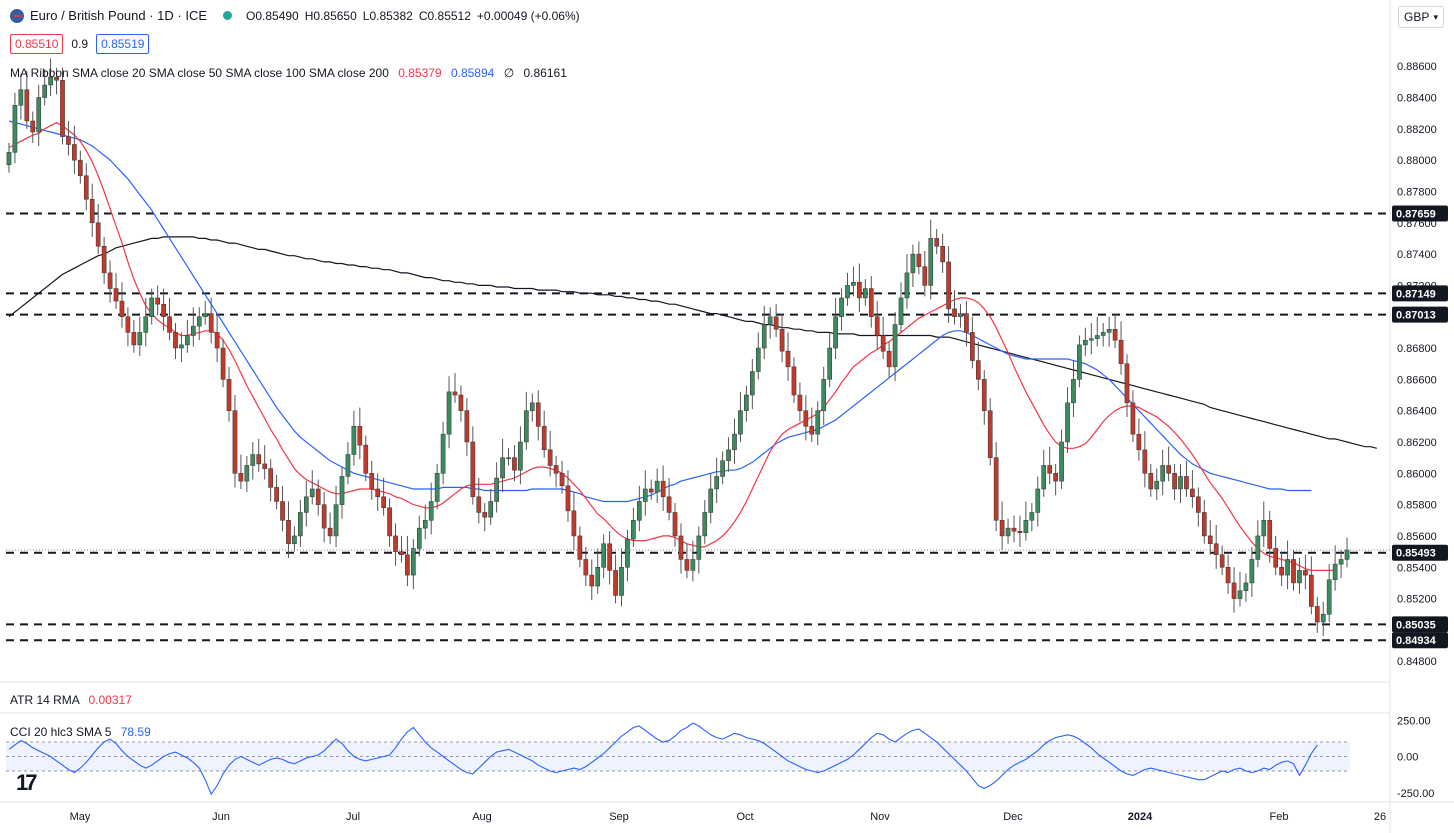 The height and width of the screenshot is (833, 1454). I want to click on atr-value: 0.00317, so click(110, 700).